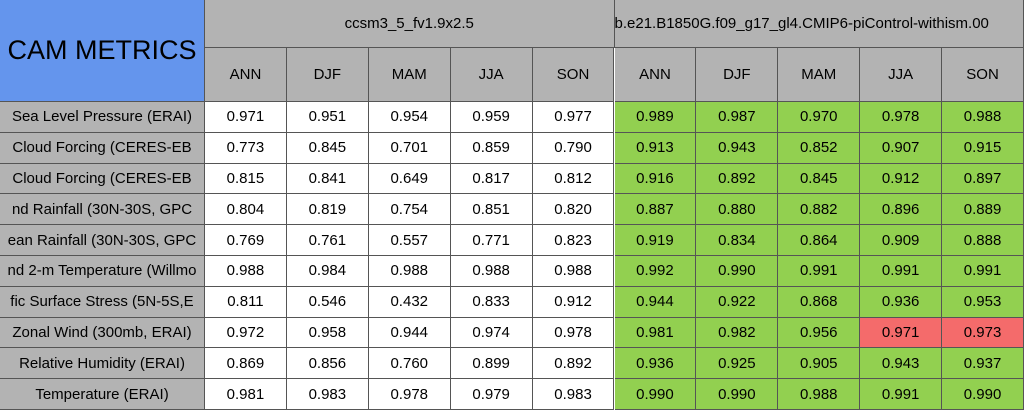 The height and width of the screenshot is (410, 1024). I want to click on value-cell: 0.897, so click(983, 179).